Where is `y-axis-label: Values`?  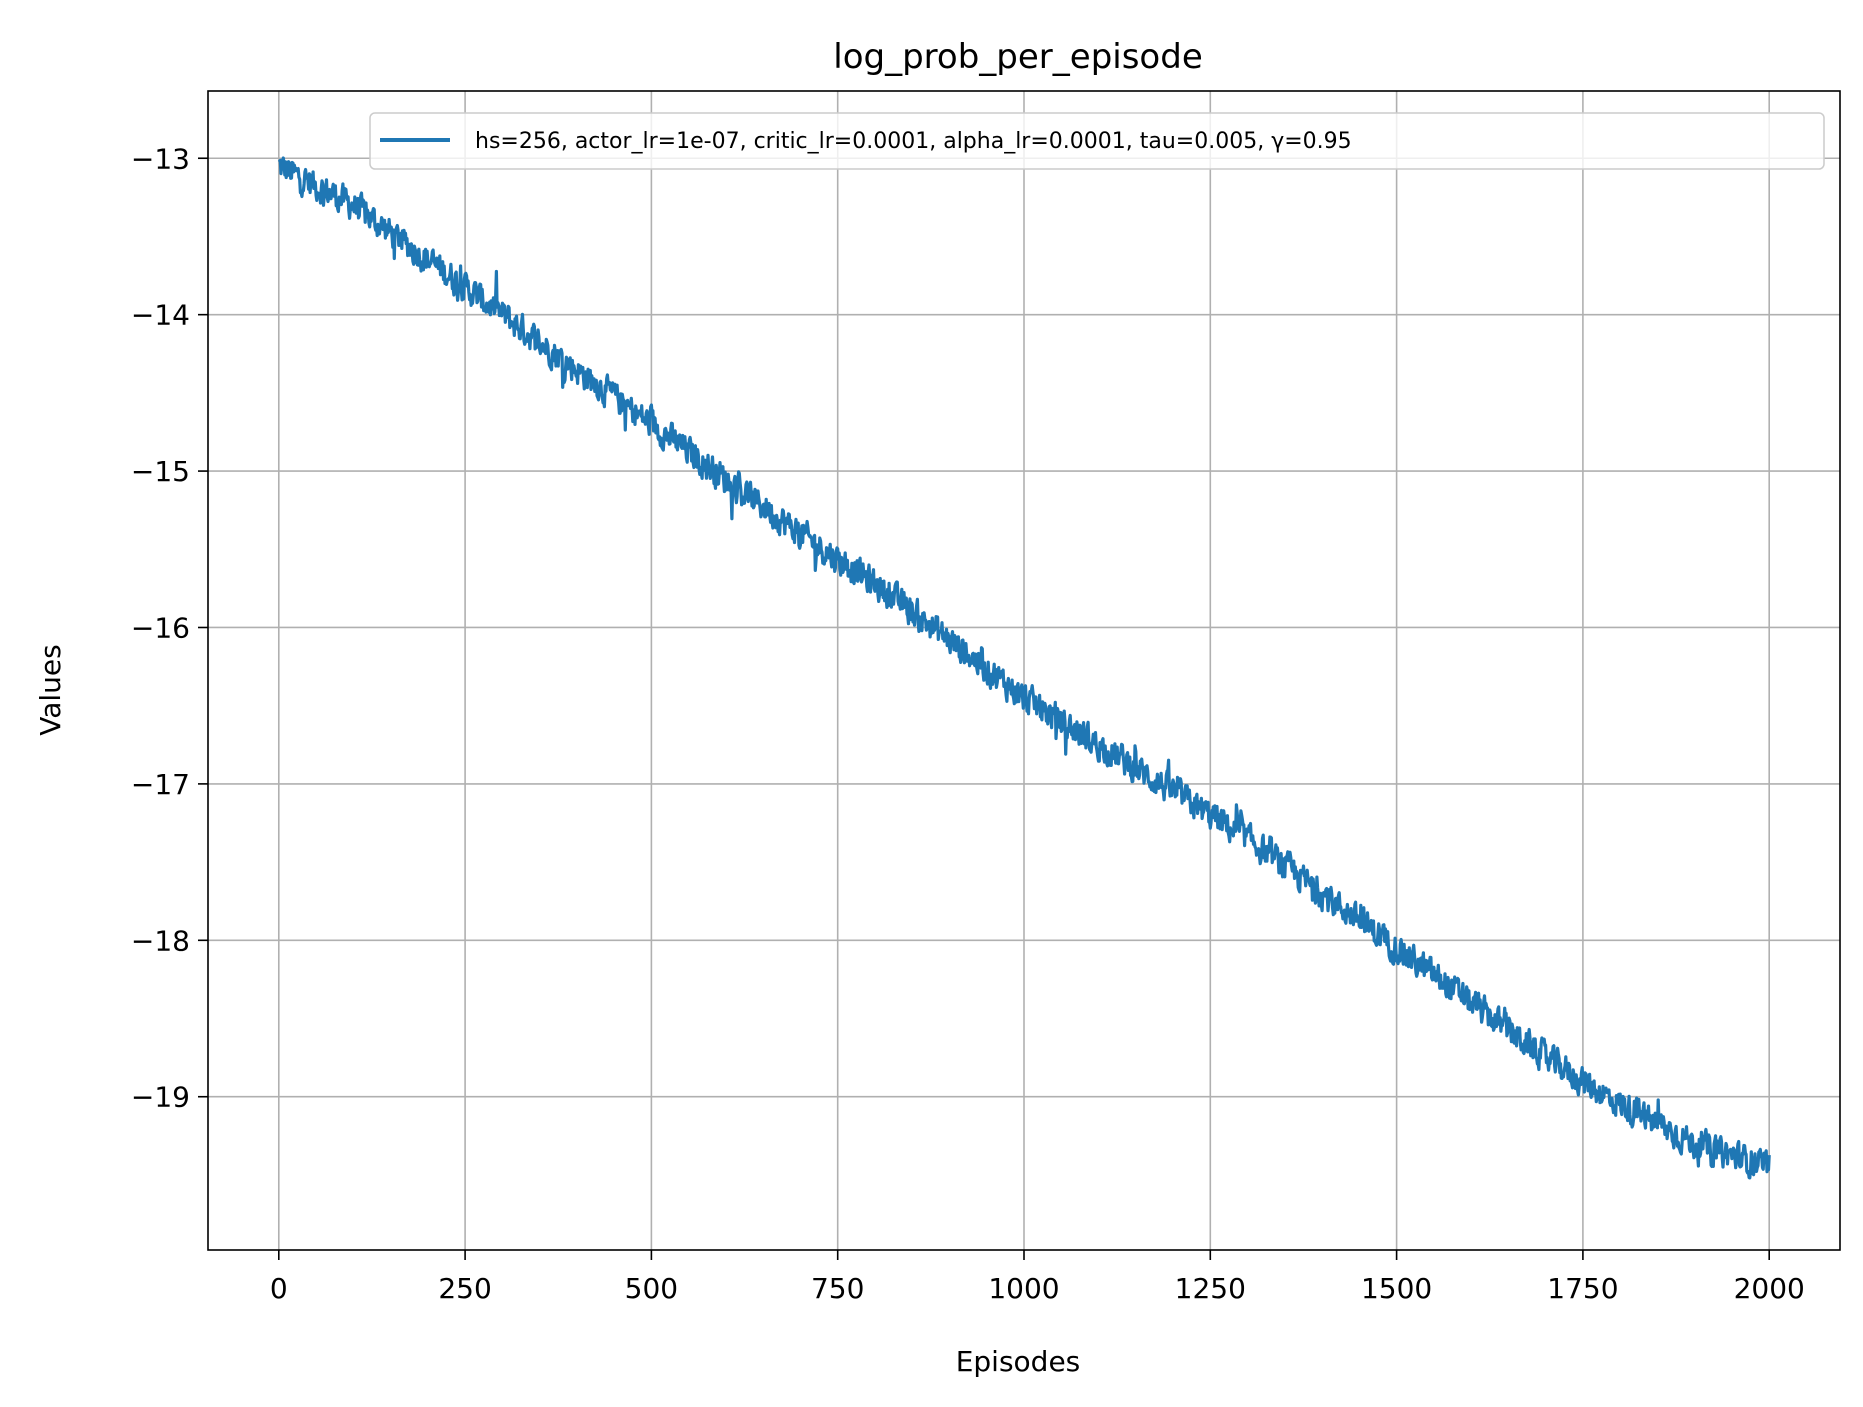 y-axis-label: Values is located at coordinates (50, 689).